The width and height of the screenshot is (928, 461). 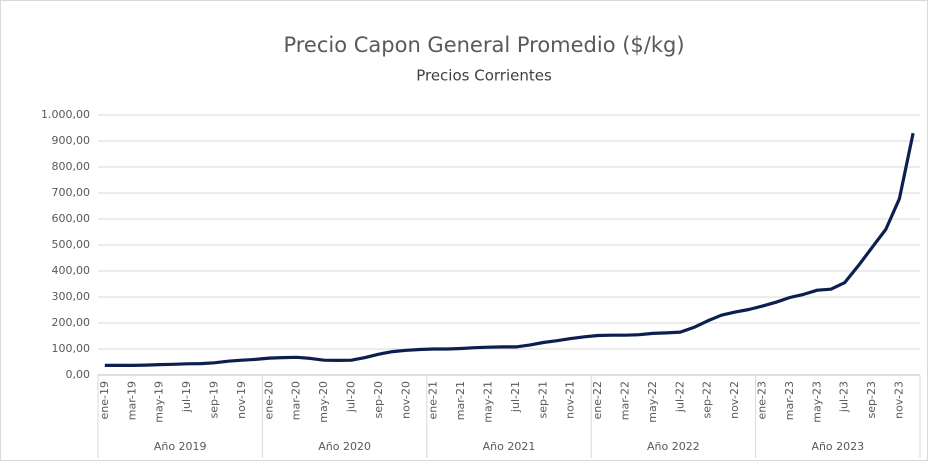 What do you see at coordinates (350, 397) in the screenshot?
I see `x-tick-label: jul-20` at bounding box center [350, 397].